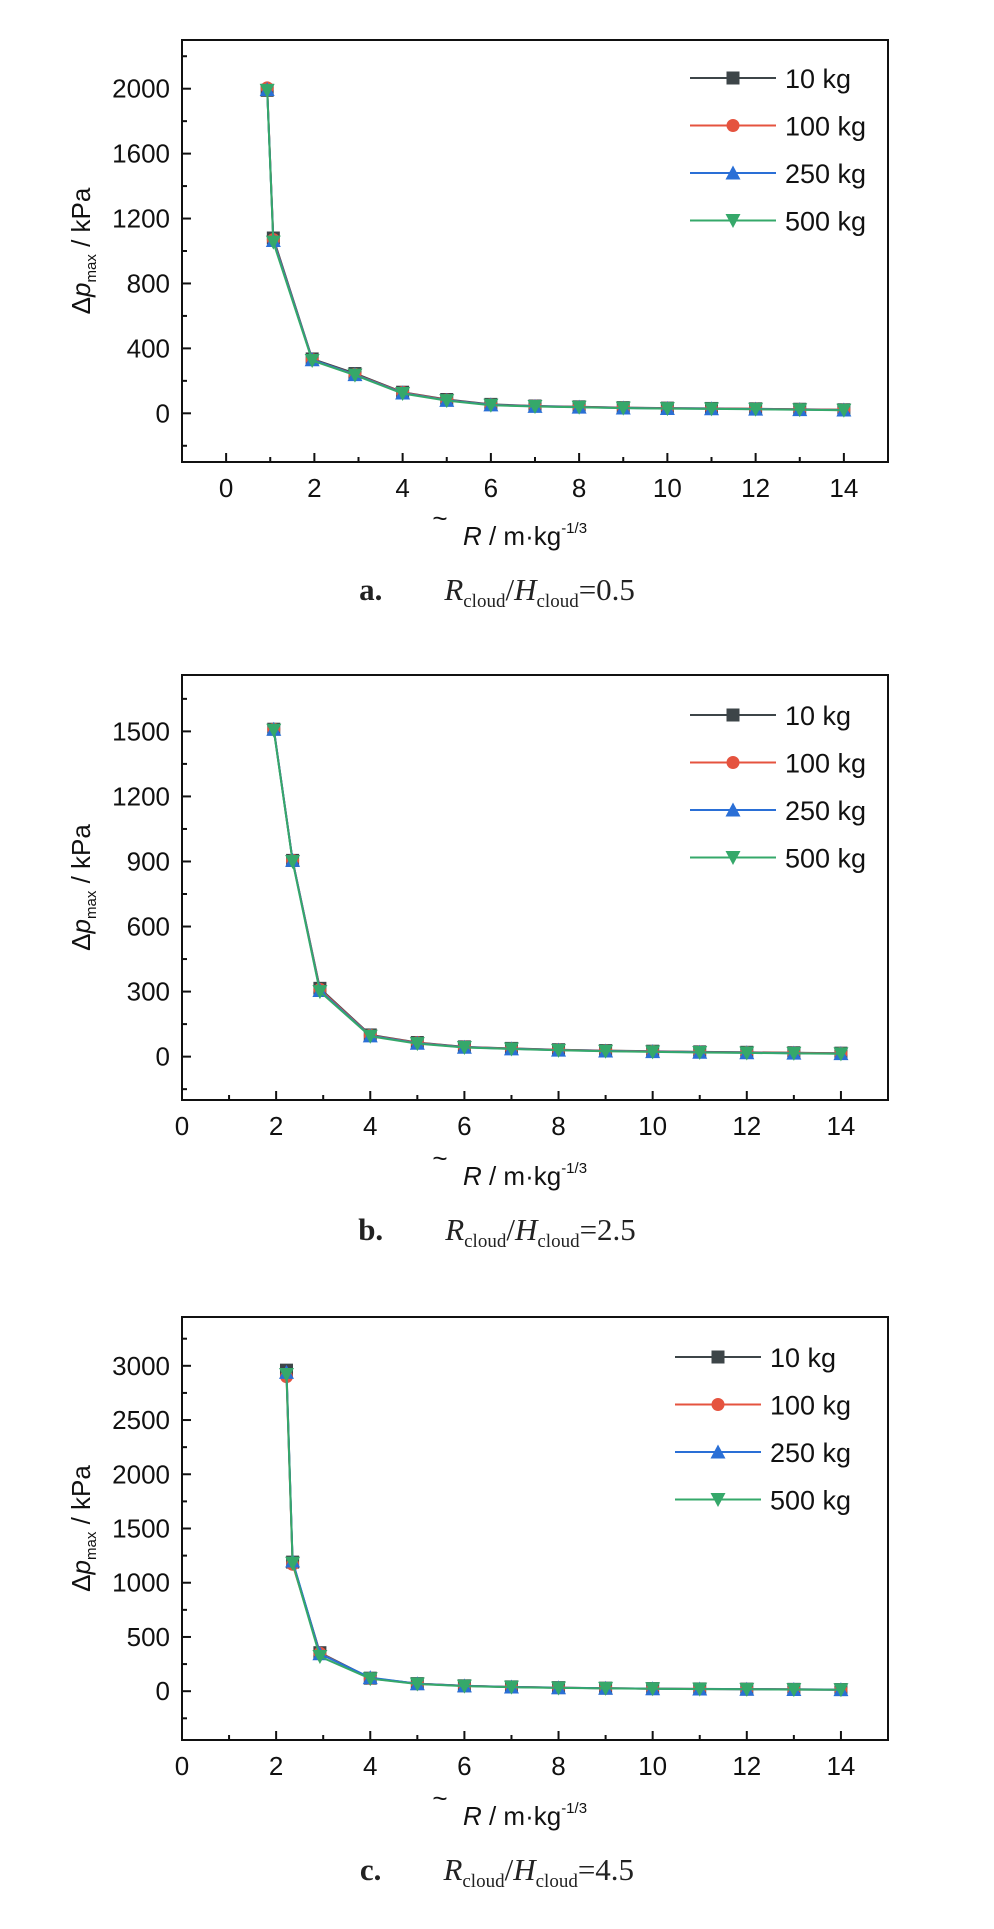 The width and height of the screenshot is (994, 1929). I want to click on y-title-unit: / kPa, so click(81, 1498).